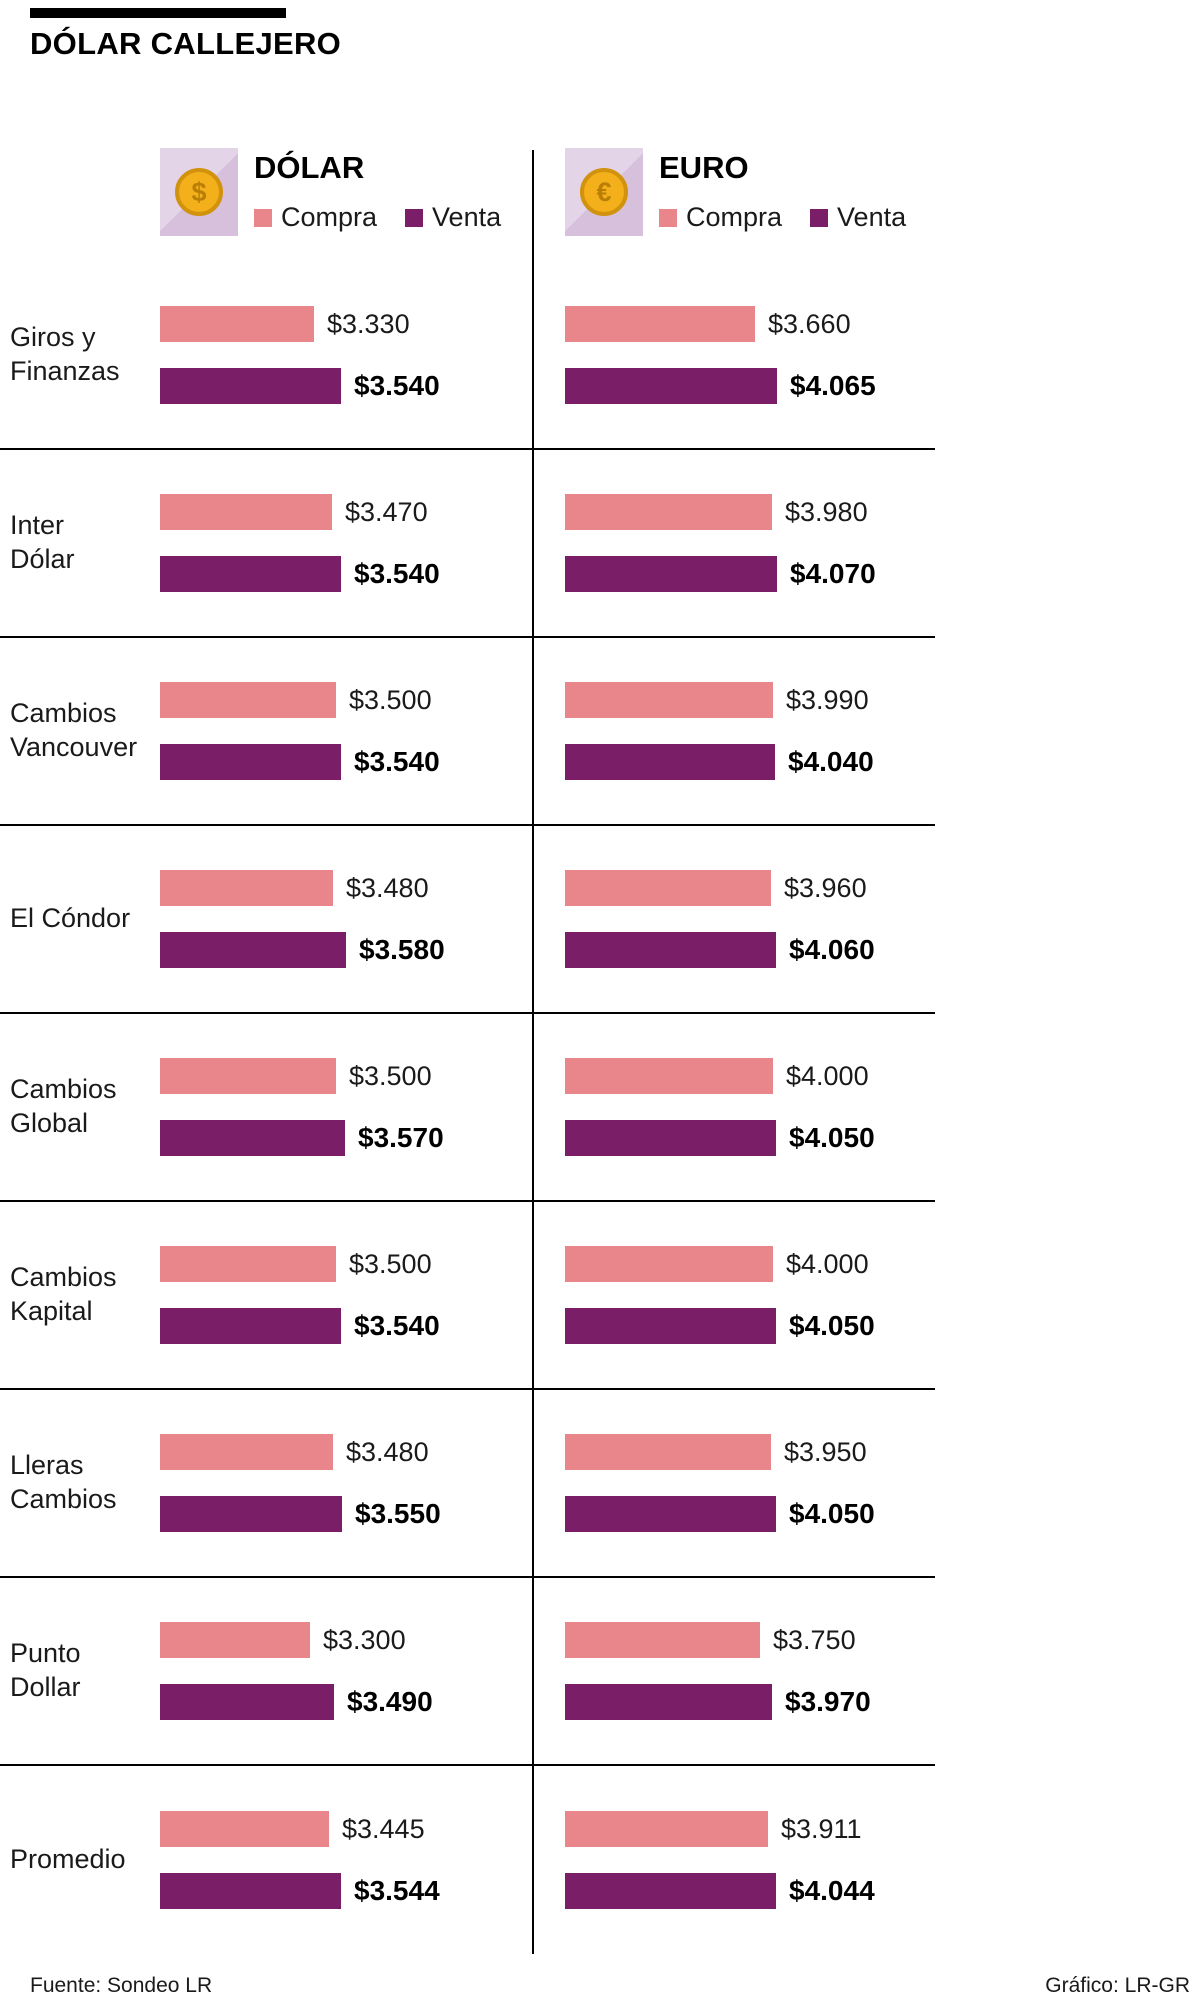 The width and height of the screenshot is (1200, 2012). I want to click on dolar-venta-value: $3.550, so click(398, 1513).